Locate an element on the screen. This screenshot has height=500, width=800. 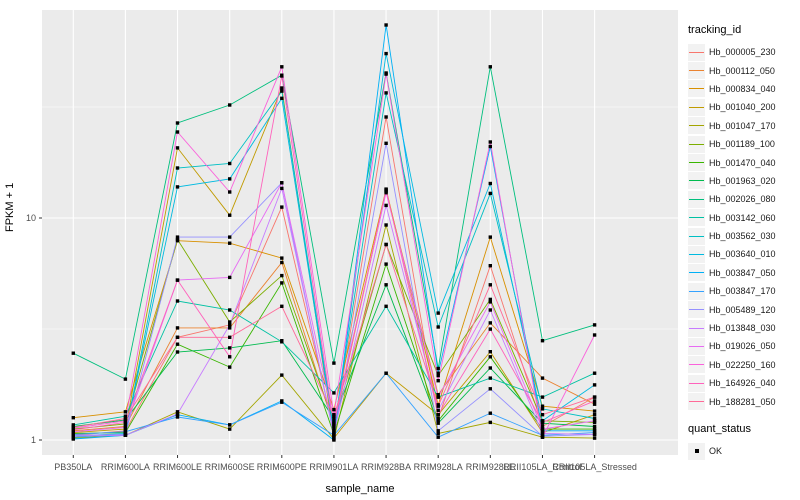
square-marker-icon is located at coordinates (696, 451).